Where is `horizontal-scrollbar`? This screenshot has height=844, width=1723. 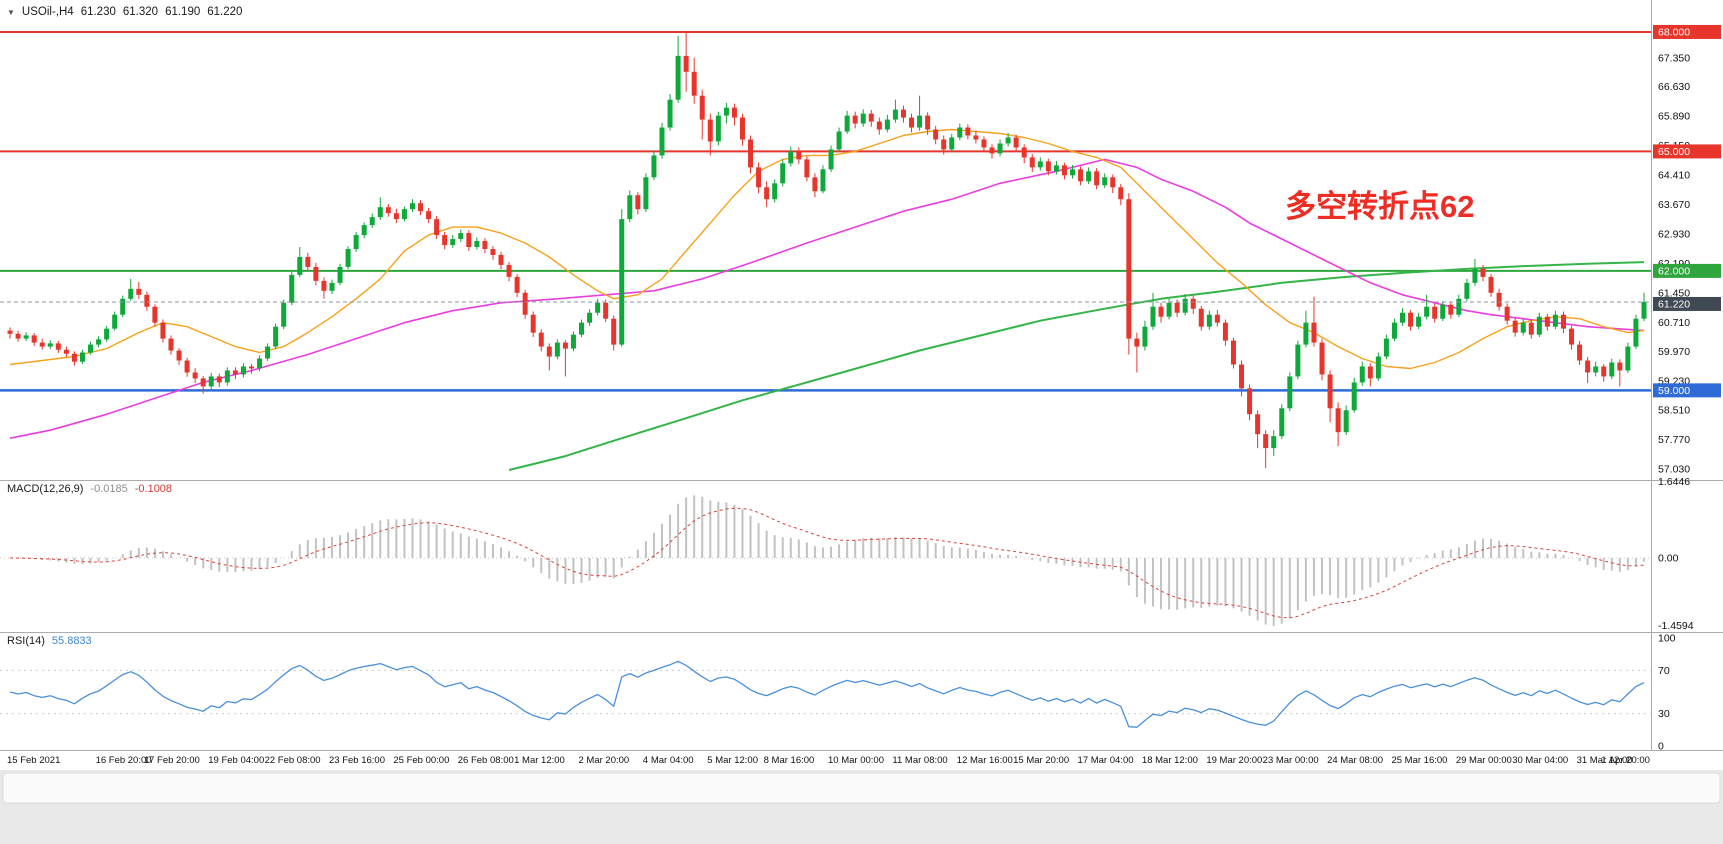 horizontal-scrollbar is located at coordinates (861, 788).